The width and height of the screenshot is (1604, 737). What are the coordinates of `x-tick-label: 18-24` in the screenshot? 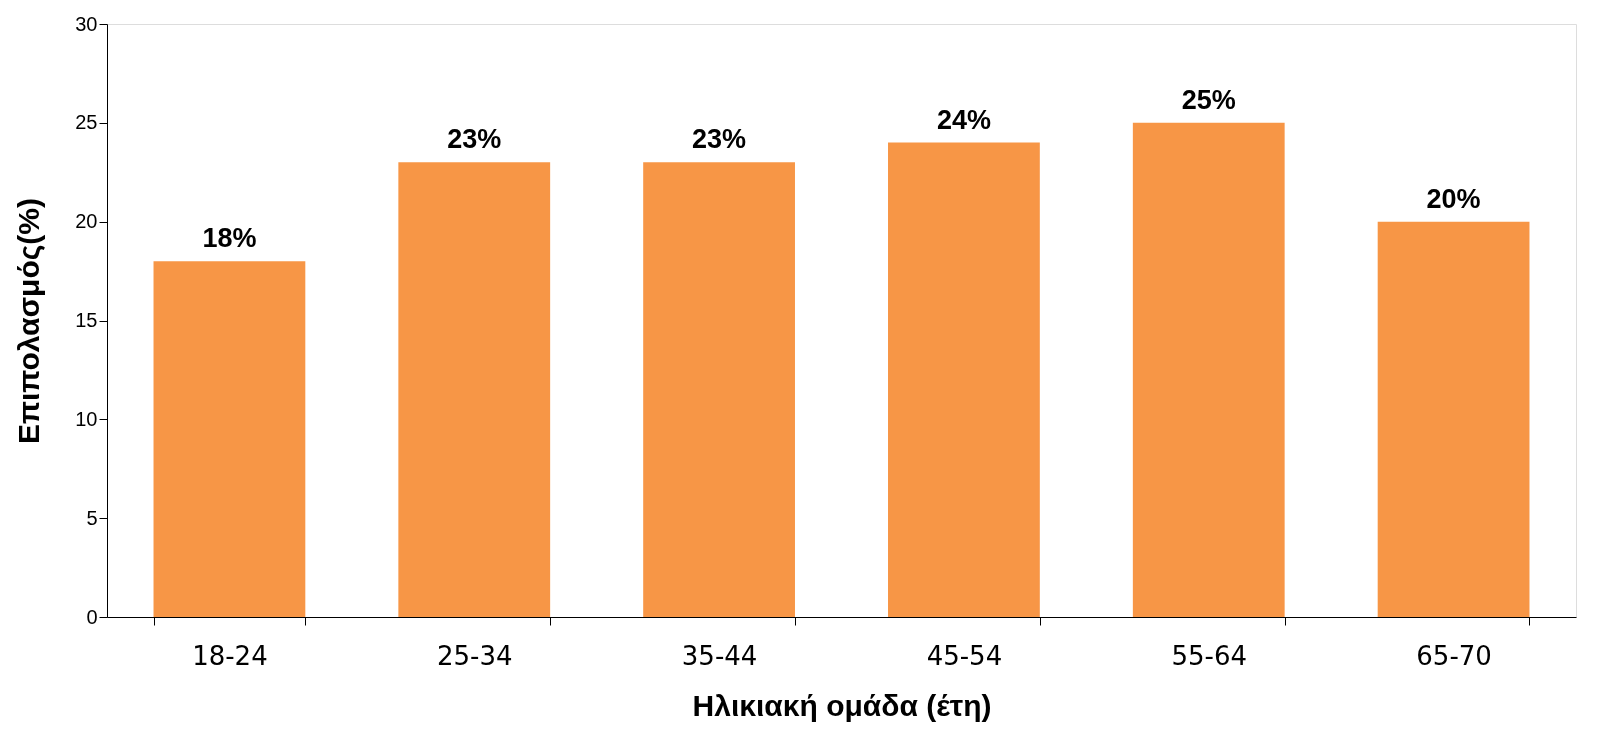 It's located at (230, 655).